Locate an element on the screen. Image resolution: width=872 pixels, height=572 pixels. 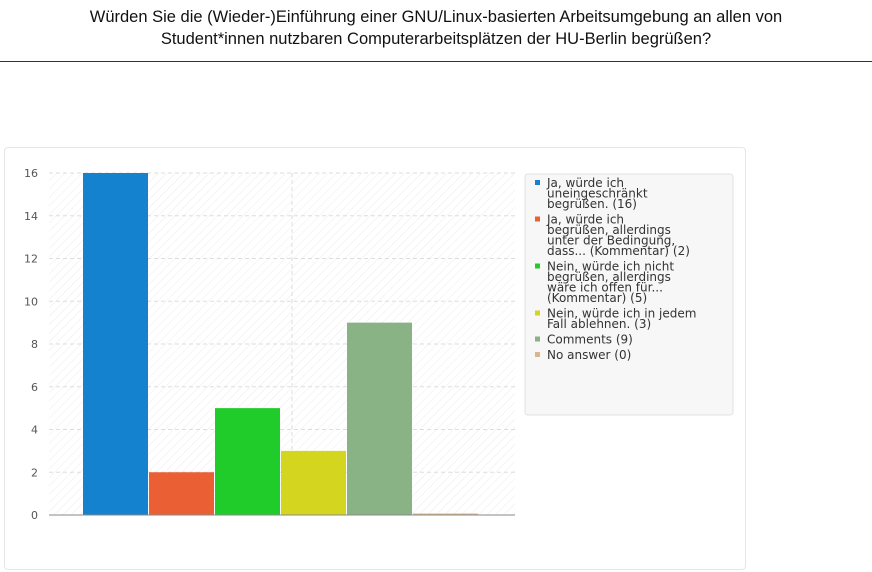
legend-item-label: Comments (9) is located at coordinates (590, 340).